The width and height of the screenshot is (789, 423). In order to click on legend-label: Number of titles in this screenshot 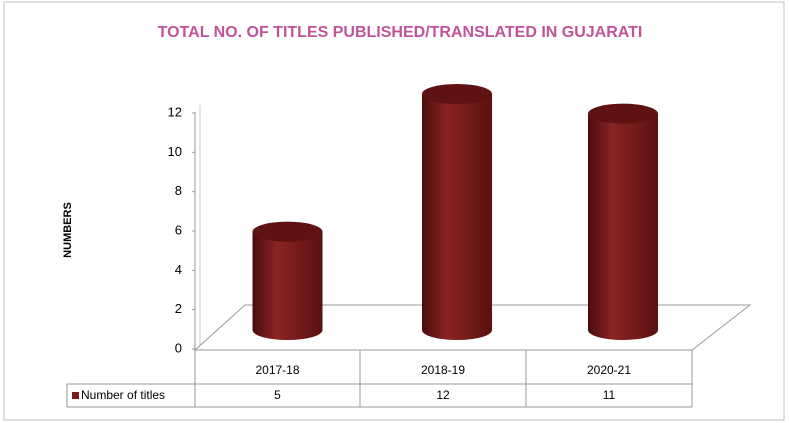, I will do `click(123, 395)`.